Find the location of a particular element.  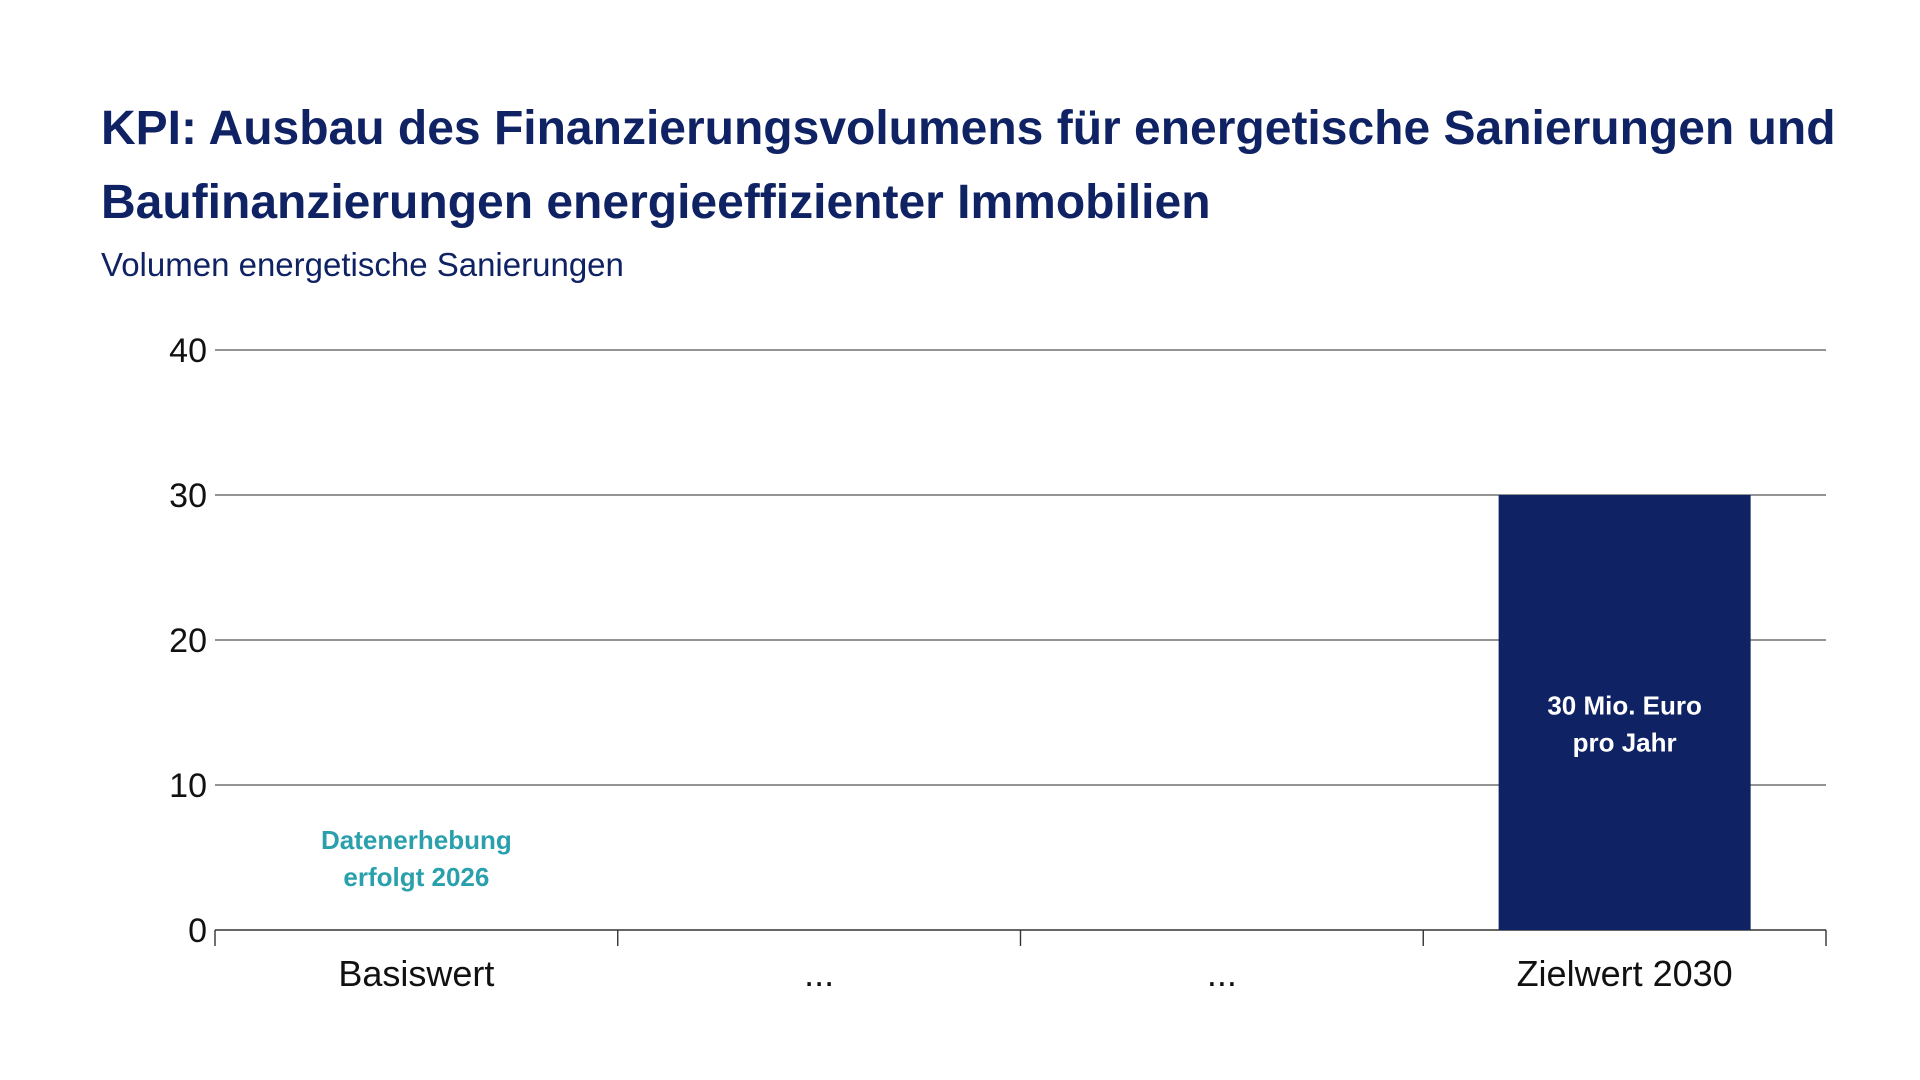

x-category-label: Zielwert 2030 is located at coordinates (1625, 973).